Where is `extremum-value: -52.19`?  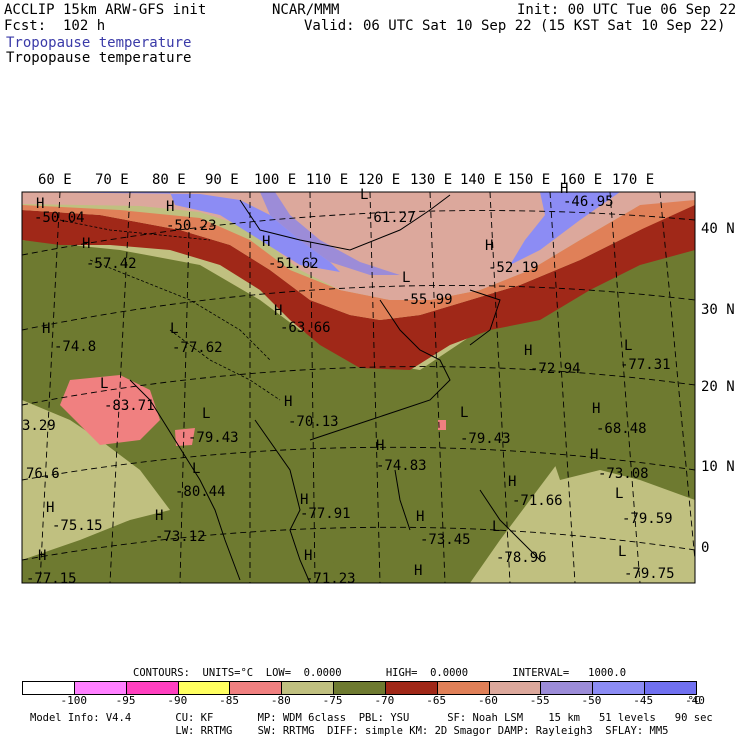
extremum-value: -52.19 is located at coordinates (513, 268).